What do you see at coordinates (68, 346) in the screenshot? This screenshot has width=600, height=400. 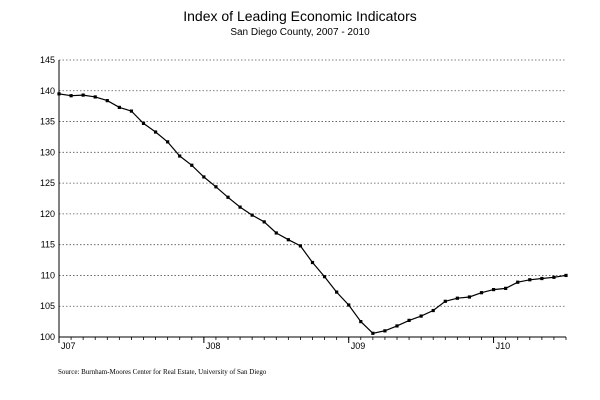 I see `x-tick-label: J07` at bounding box center [68, 346].